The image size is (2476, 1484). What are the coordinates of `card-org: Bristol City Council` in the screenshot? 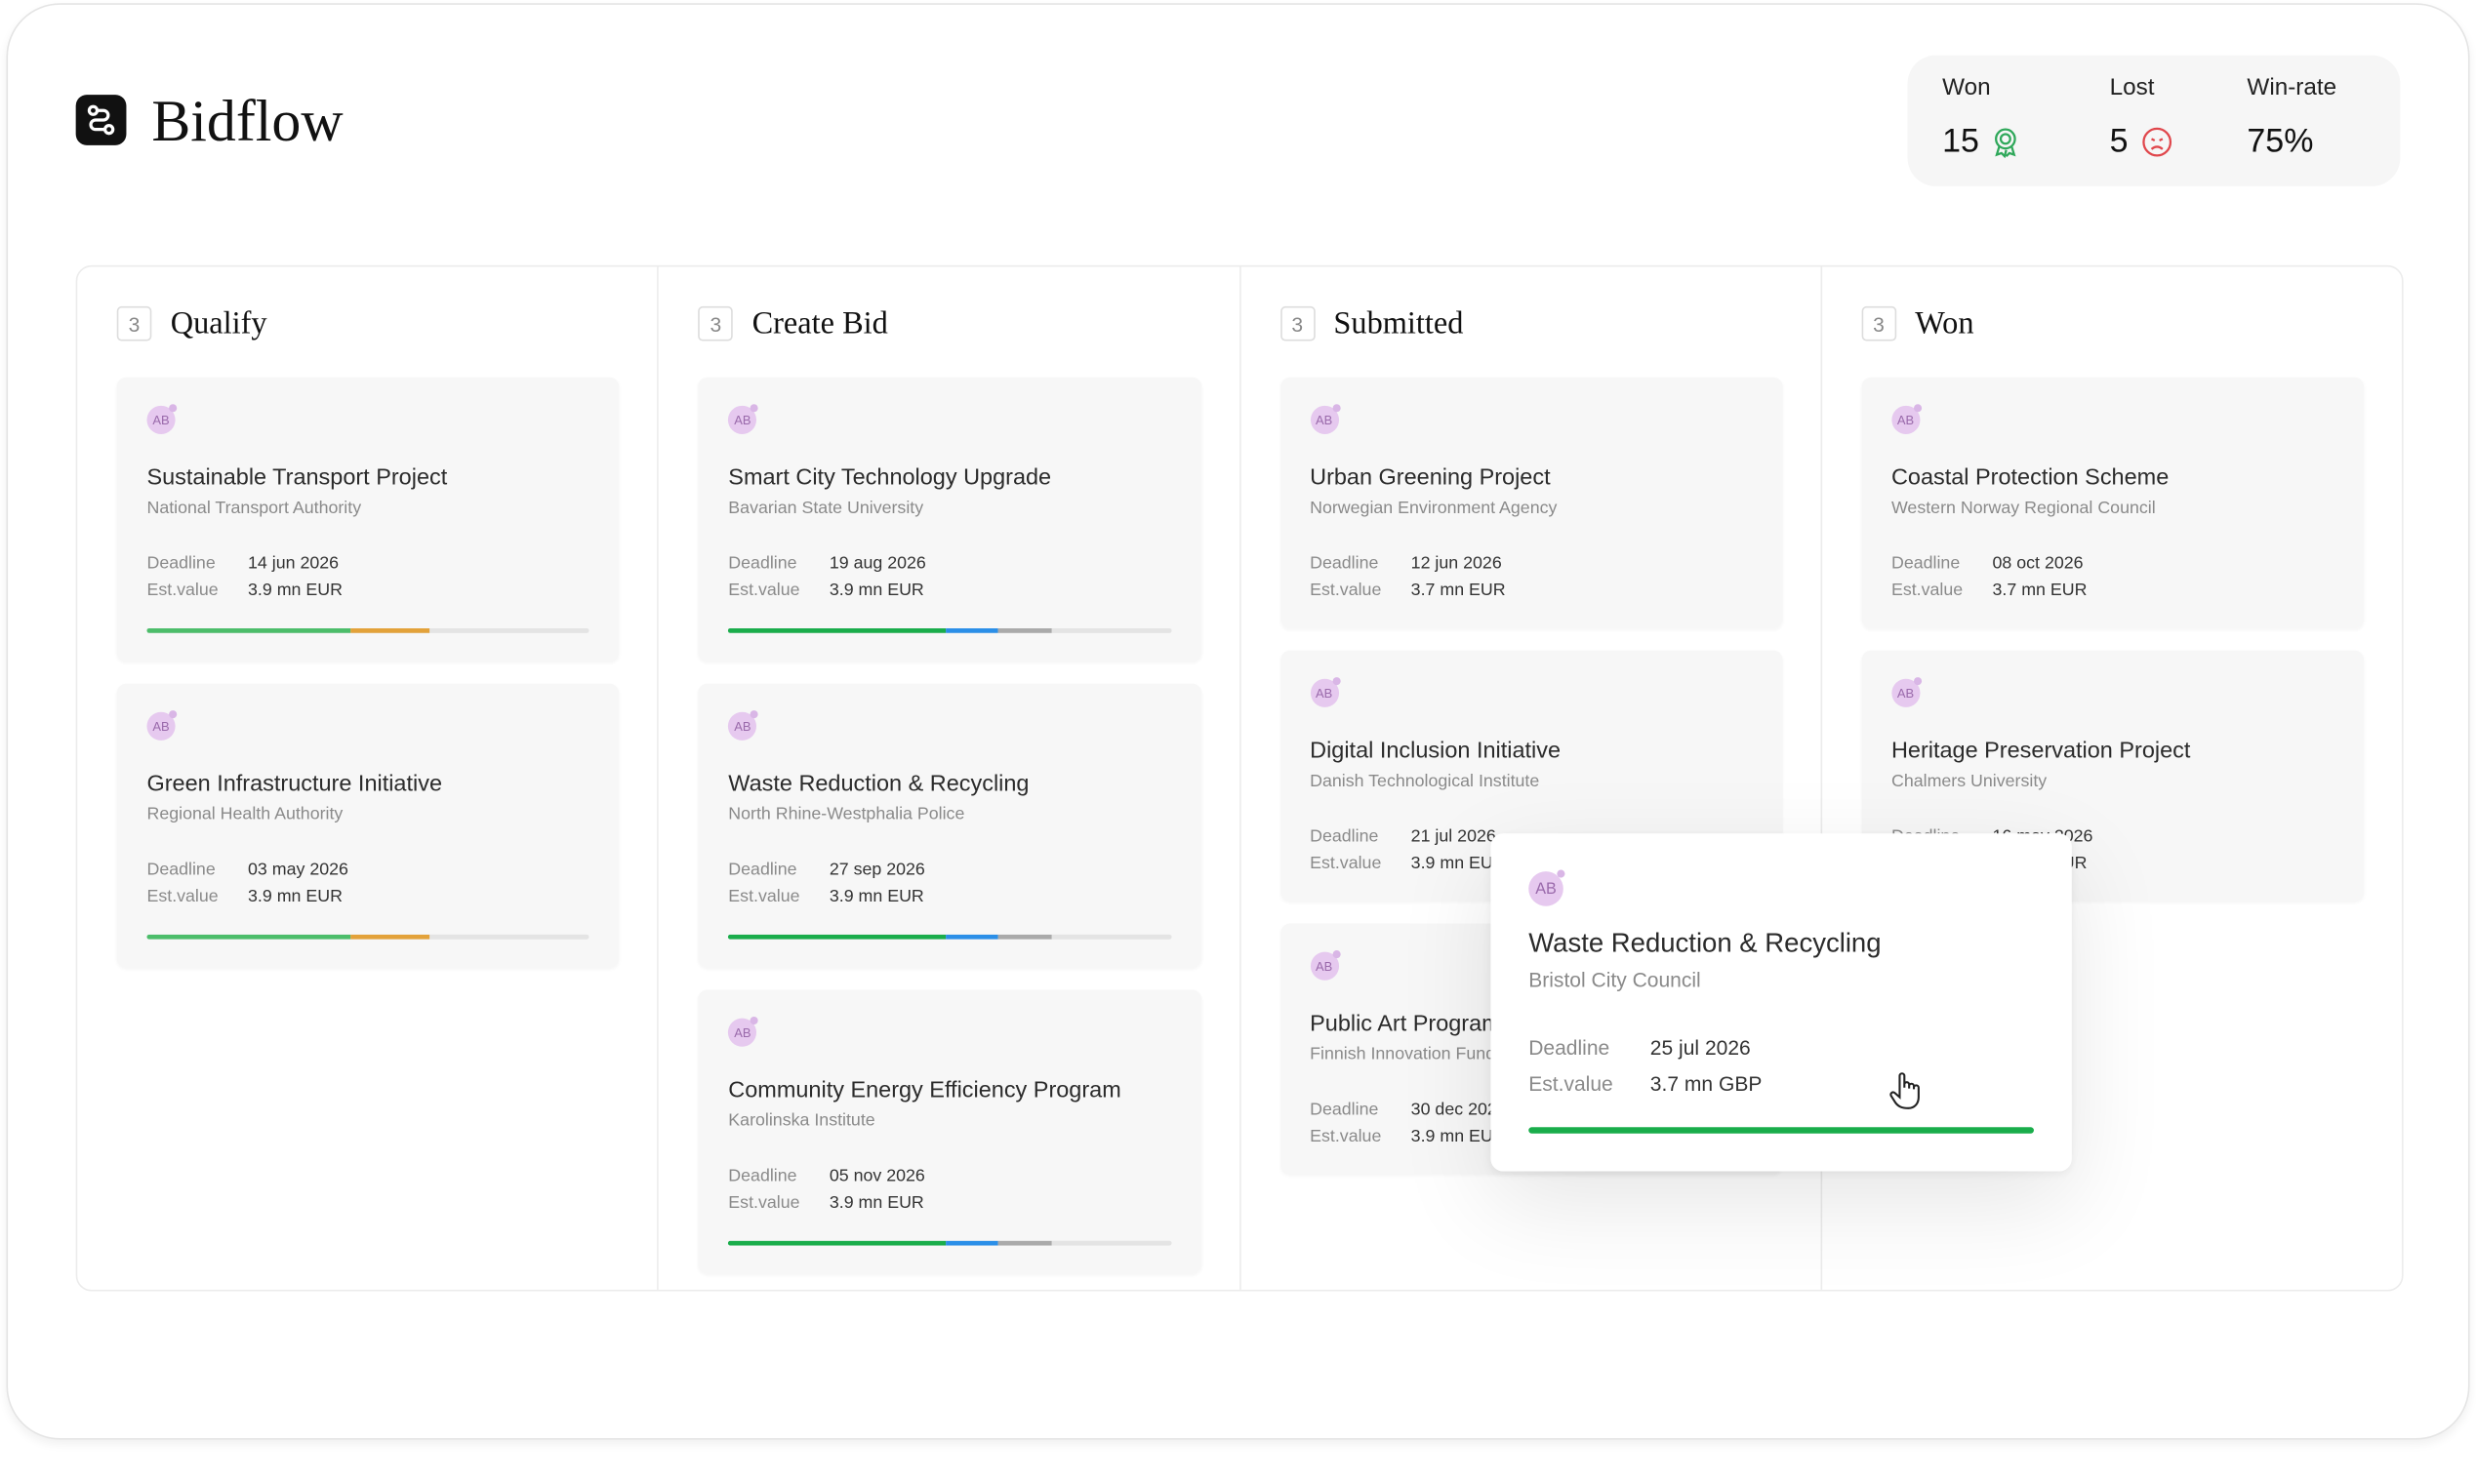 It's located at (1614, 979).